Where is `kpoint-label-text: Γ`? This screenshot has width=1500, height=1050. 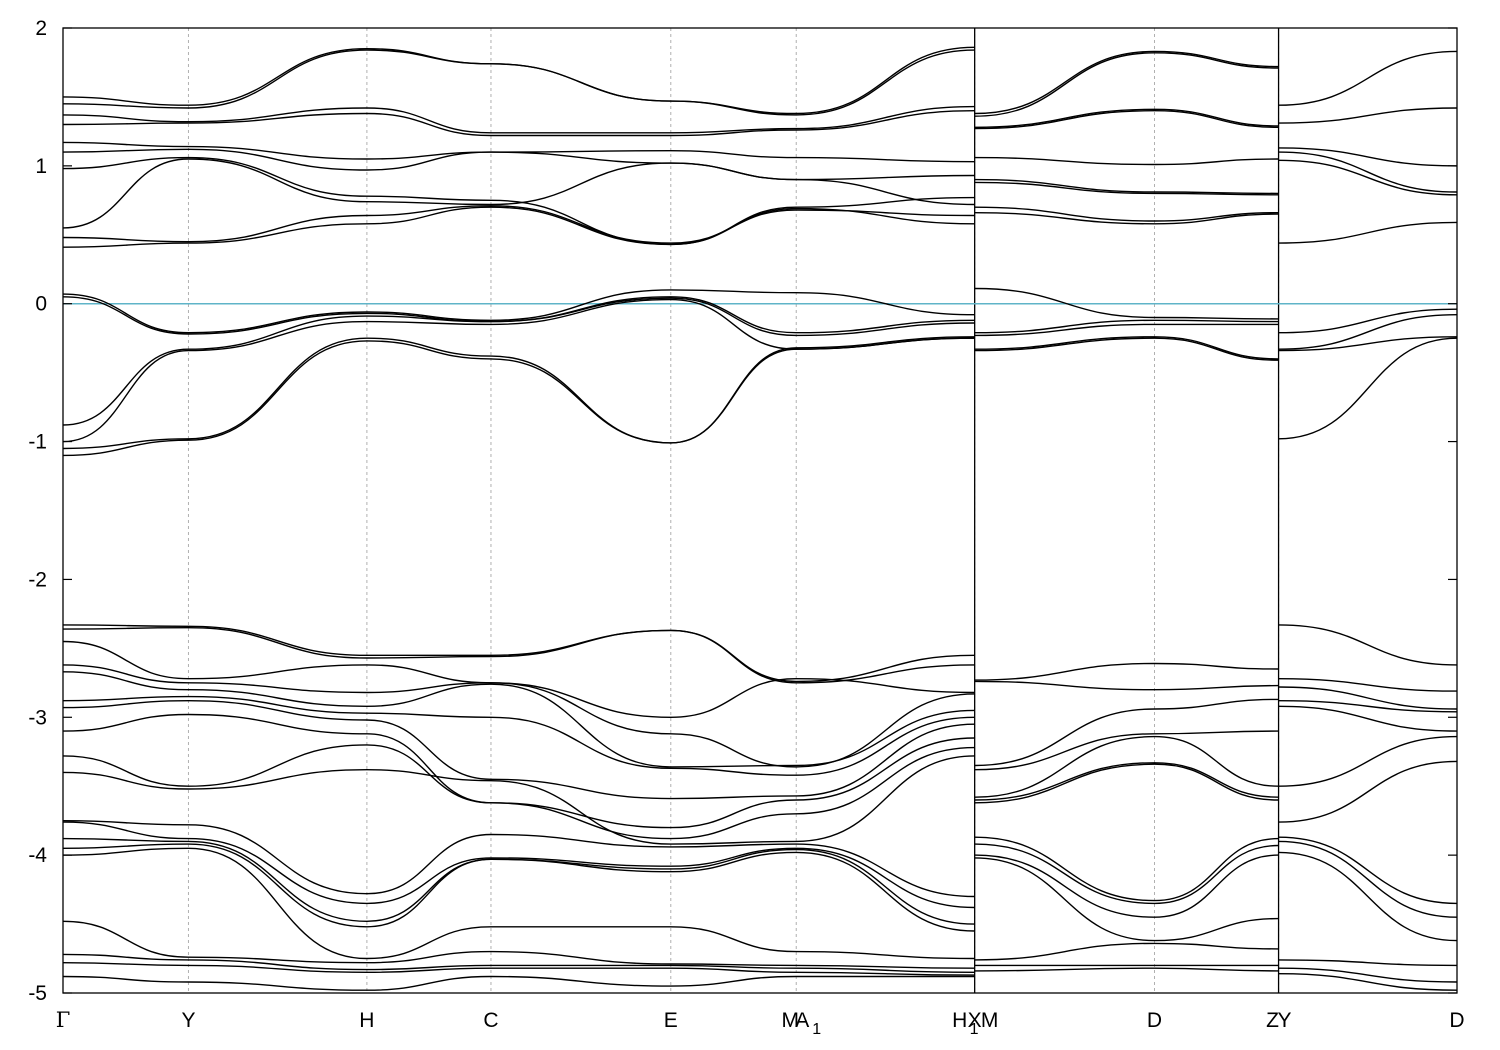
kpoint-label-text: Γ is located at coordinates (63, 1020).